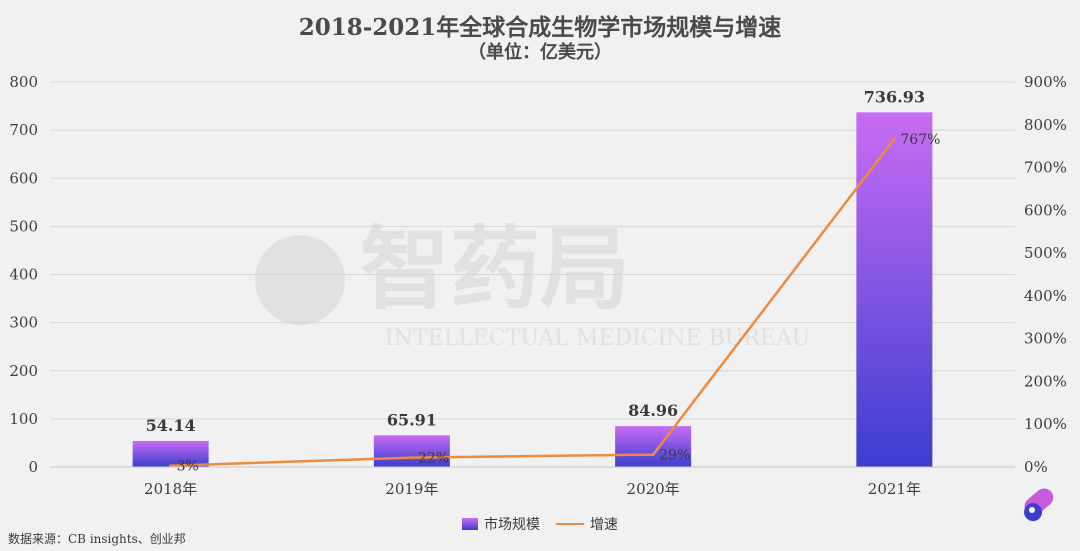 The width and height of the screenshot is (1080, 551). Describe the element at coordinates (1045, 424) in the screenshot. I see `right-tick-label: 100%` at that location.